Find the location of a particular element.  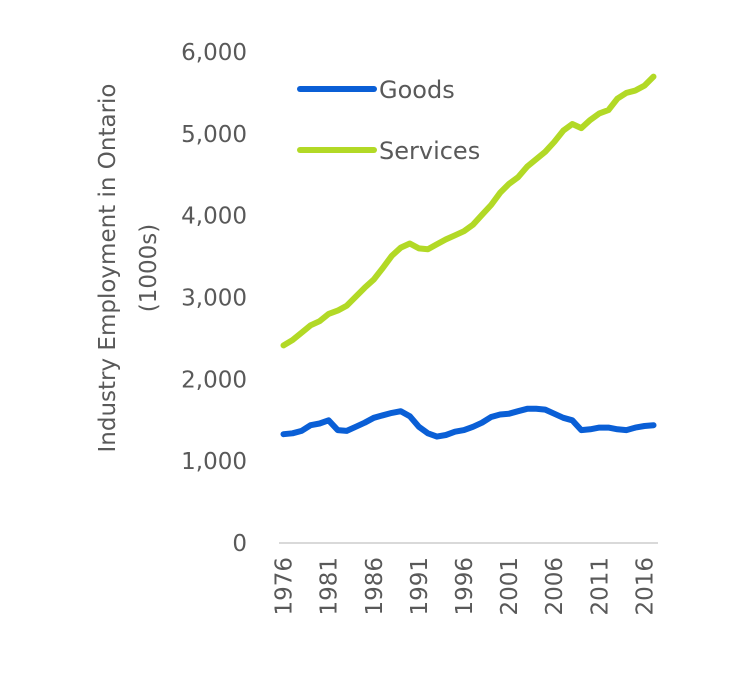

x-tick-label: 1981 is located at coordinates (330, 586).